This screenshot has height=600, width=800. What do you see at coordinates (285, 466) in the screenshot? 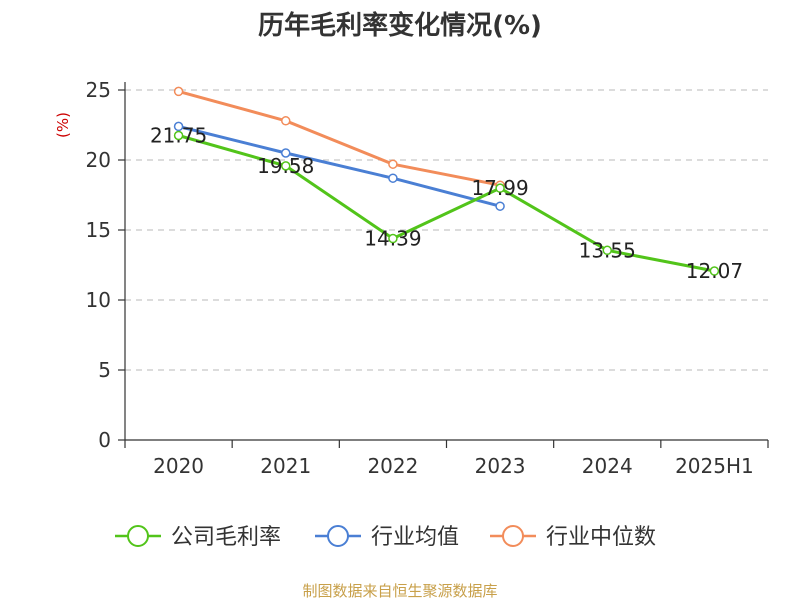
I see `x-tick-label: 2021` at bounding box center [285, 466].